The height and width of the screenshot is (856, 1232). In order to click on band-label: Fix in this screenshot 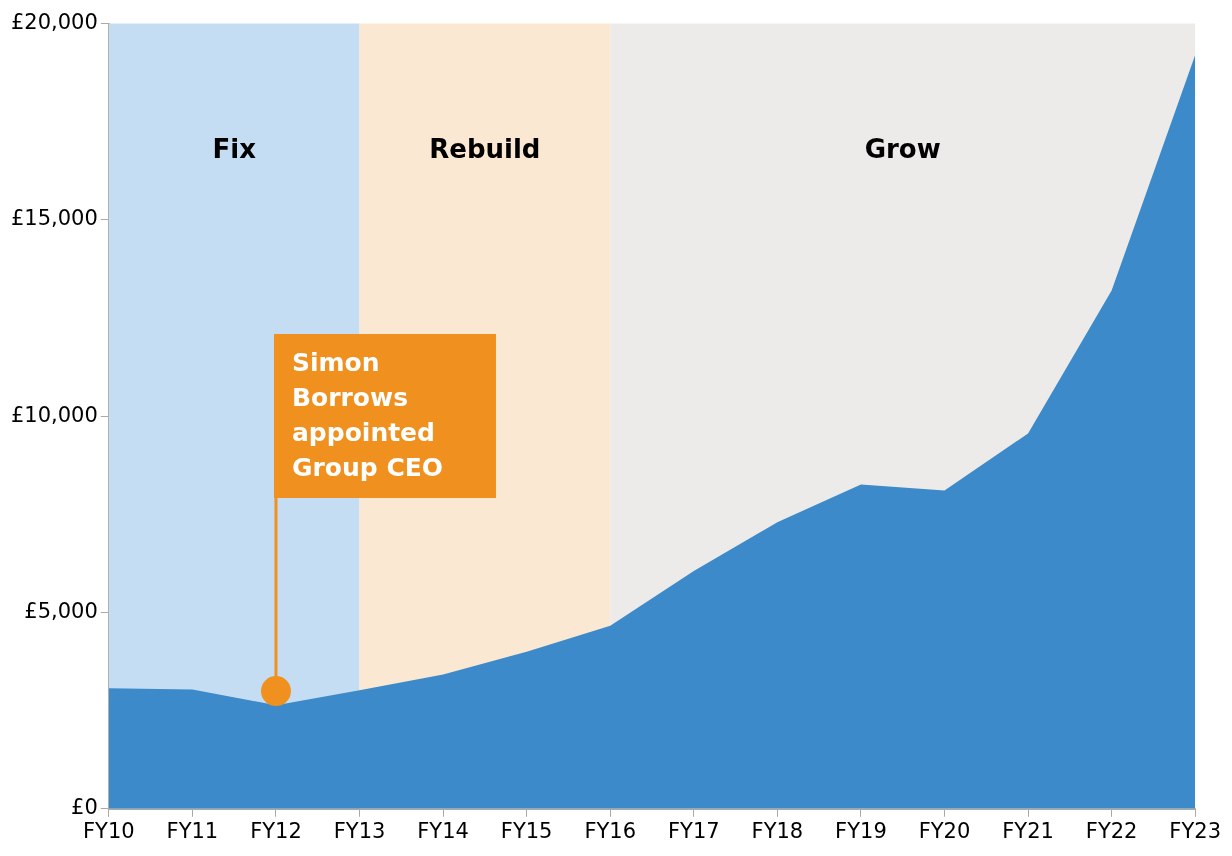, I will do `click(234, 149)`.